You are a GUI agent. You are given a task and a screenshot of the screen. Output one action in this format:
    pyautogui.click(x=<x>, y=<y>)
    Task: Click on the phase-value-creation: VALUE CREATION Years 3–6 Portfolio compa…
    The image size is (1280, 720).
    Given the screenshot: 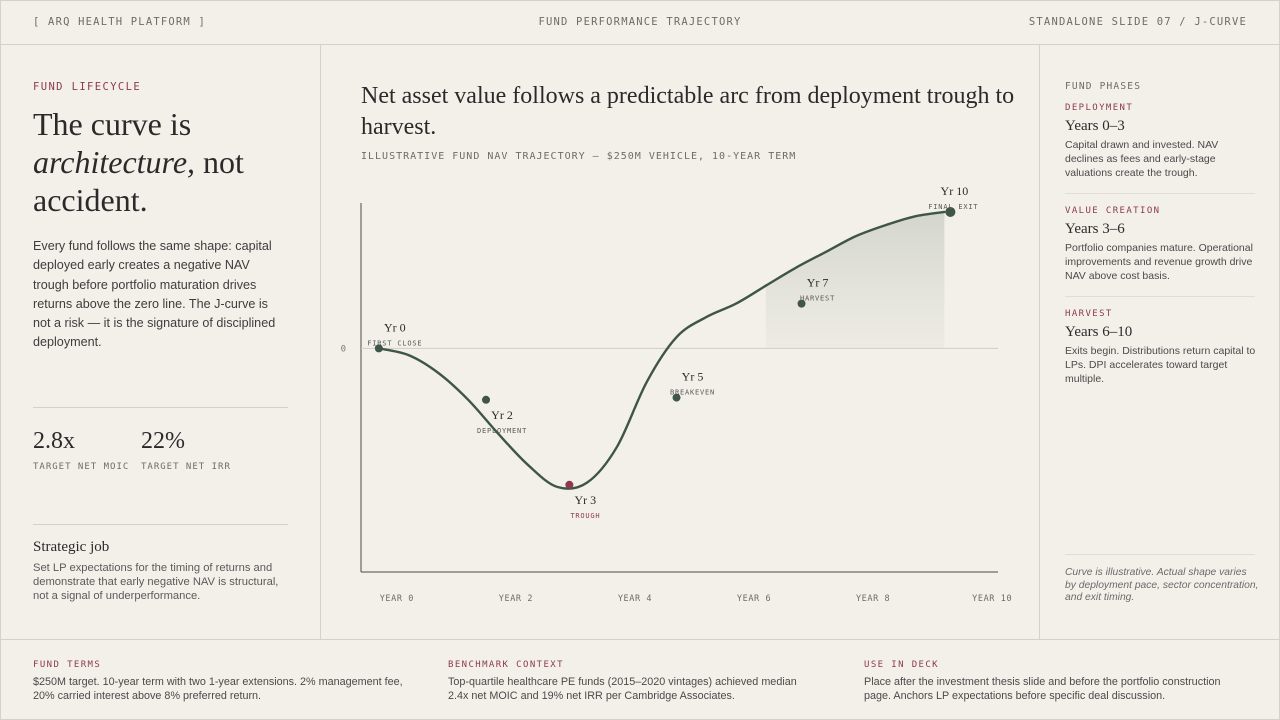 What is the action you would take?
    pyautogui.click(x=1161, y=244)
    